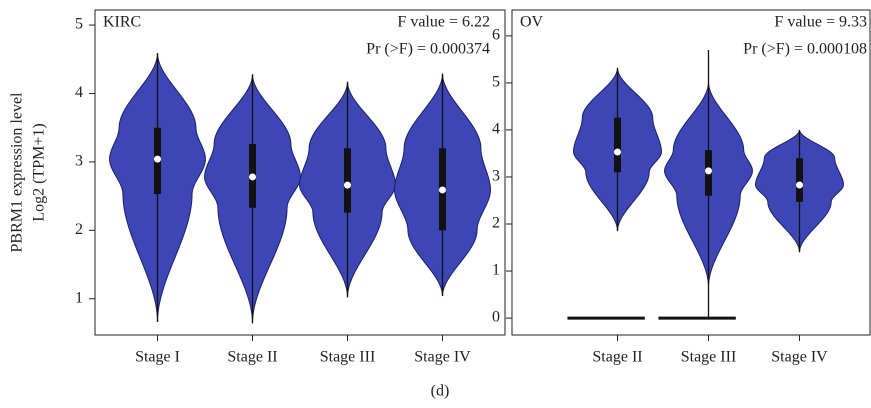 The height and width of the screenshot is (408, 871). What do you see at coordinates (532, 22) in the screenshot?
I see `panel-title: OV` at bounding box center [532, 22].